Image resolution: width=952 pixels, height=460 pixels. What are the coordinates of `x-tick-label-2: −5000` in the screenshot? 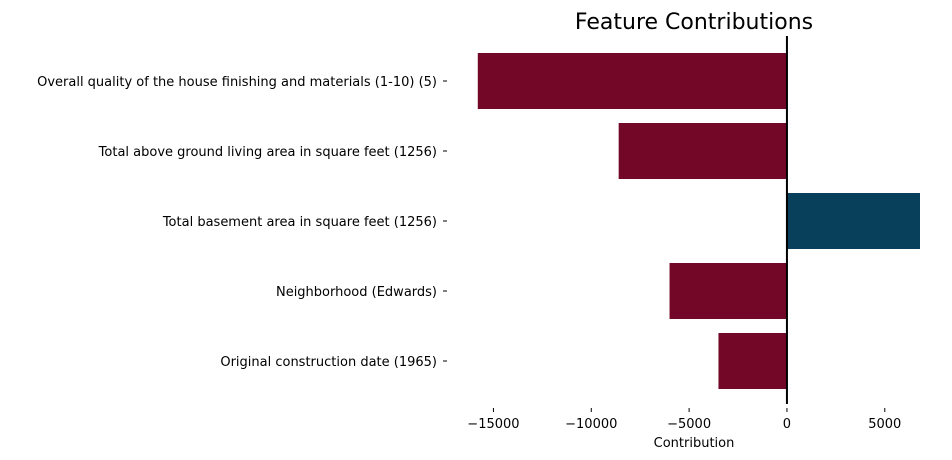 It's located at (689, 424).